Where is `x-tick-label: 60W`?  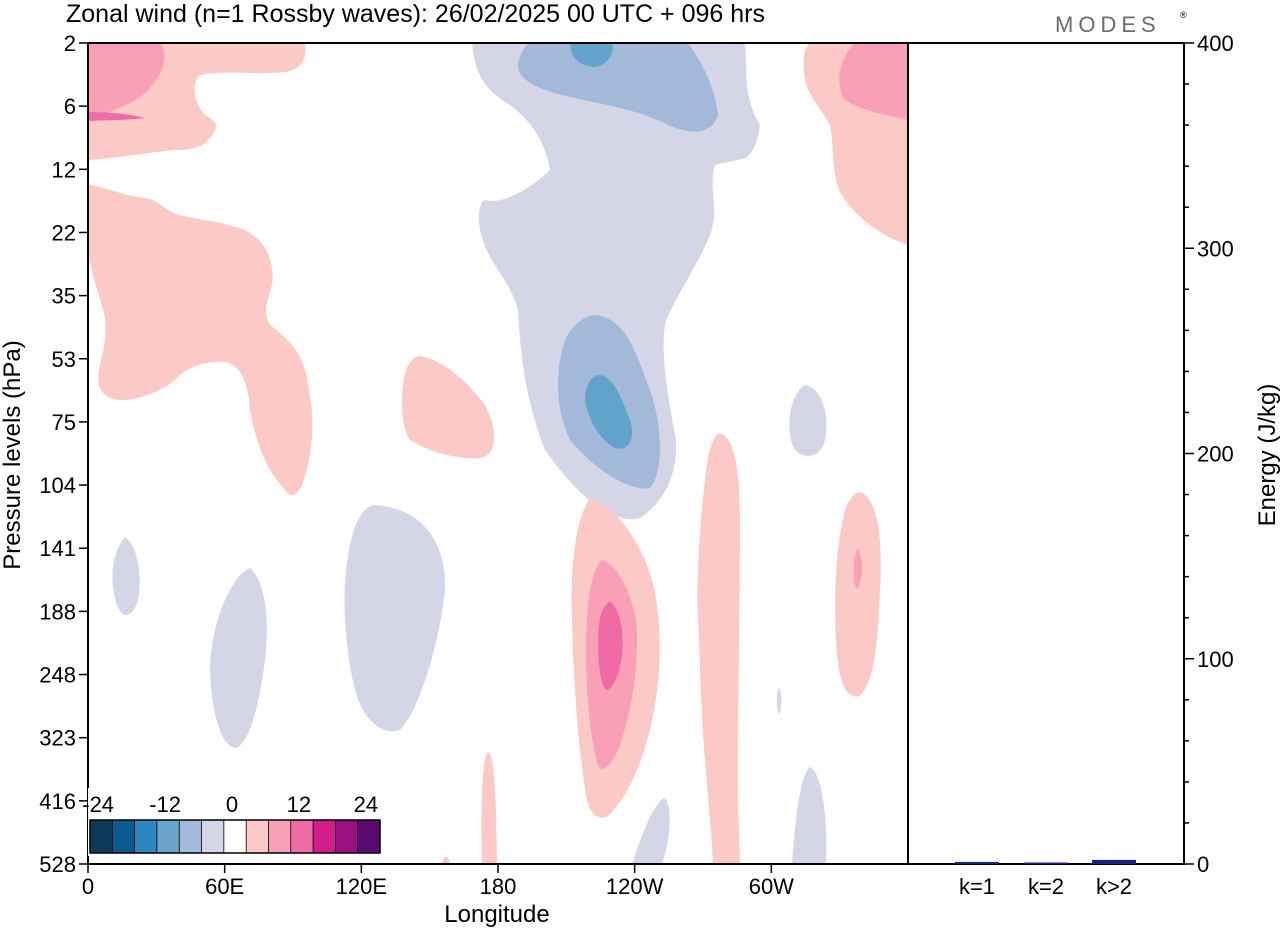
x-tick-label: 60W is located at coordinates (771, 886).